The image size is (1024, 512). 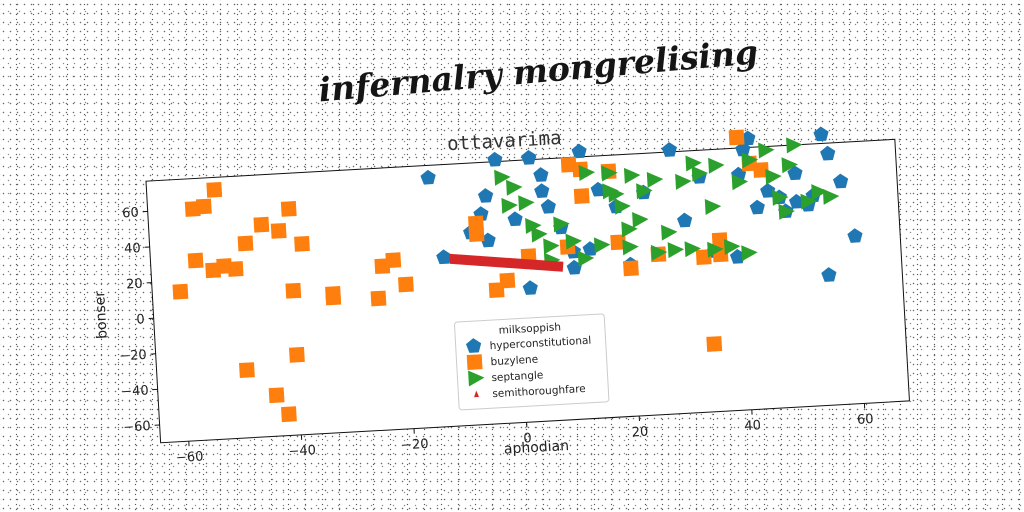 What do you see at coordinates (137, 427) in the screenshot?
I see `y-tick-label: −60` at bounding box center [137, 427].